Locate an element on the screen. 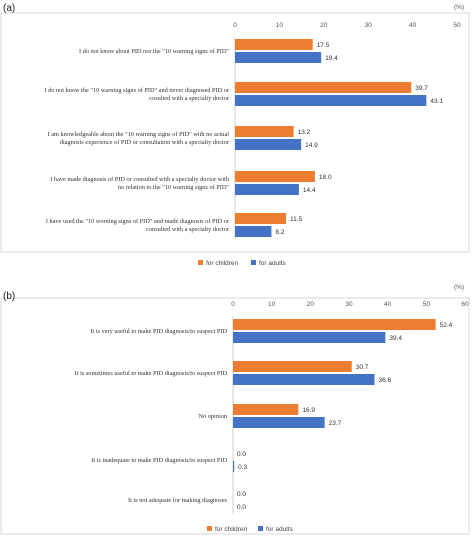 The width and height of the screenshot is (474, 537). data-label: 18.0 is located at coordinates (325, 177).